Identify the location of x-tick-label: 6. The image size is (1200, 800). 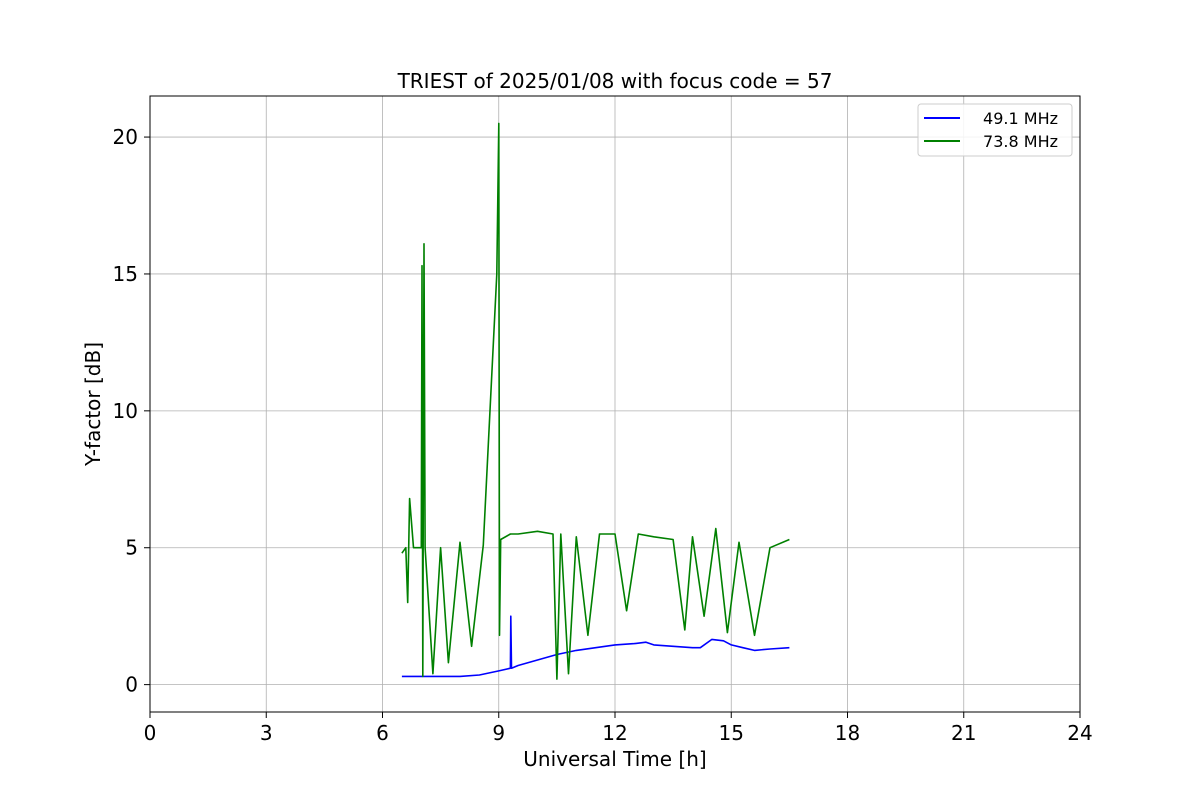
(382, 733).